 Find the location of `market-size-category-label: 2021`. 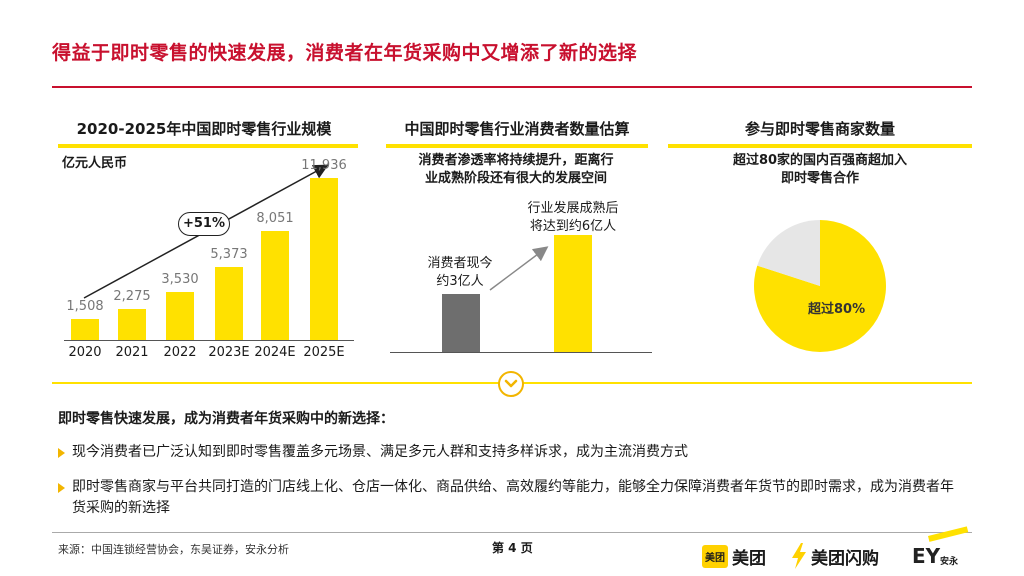

market-size-category-label: 2021 is located at coordinates (132, 352).